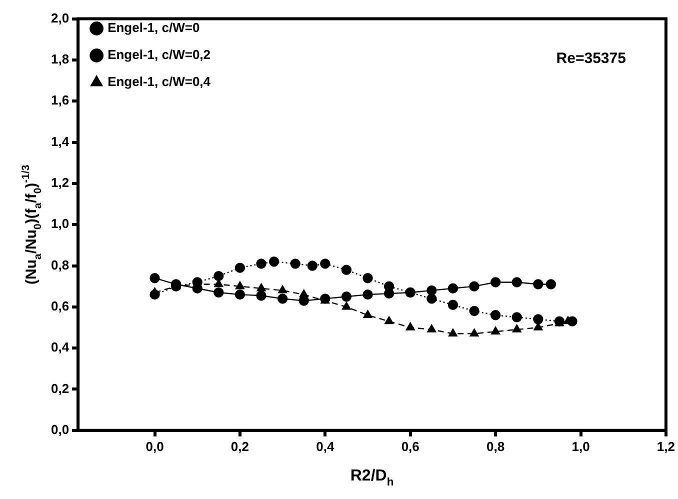  What do you see at coordinates (410, 446) in the screenshot?
I see `x-tick-label: 0,6` at bounding box center [410, 446].